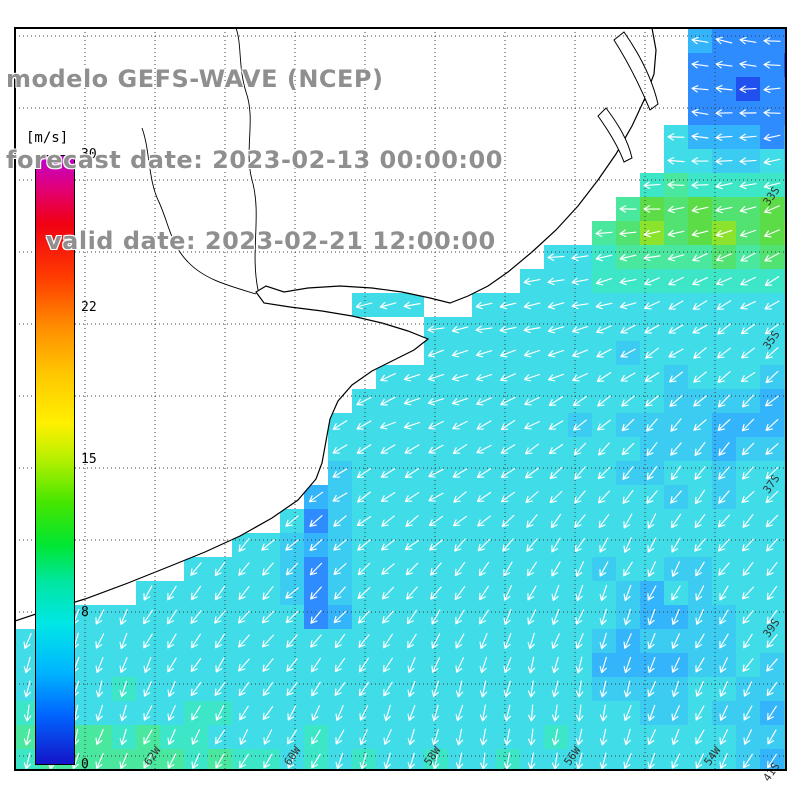 The height and width of the screenshot is (800, 800). What do you see at coordinates (199, 211) in the screenshot?
I see `river-line-west` at bounding box center [199, 211].